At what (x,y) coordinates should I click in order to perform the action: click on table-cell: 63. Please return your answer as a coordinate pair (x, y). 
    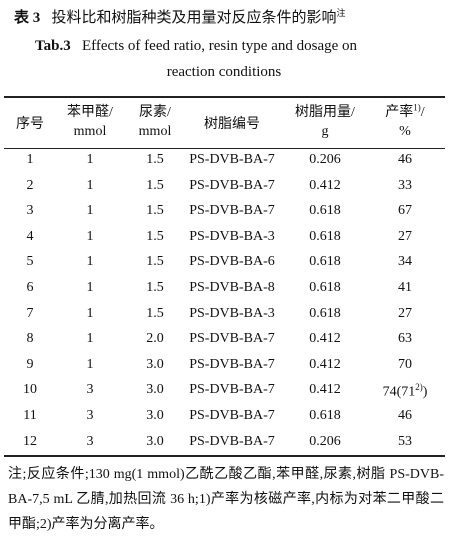
    Looking at the image, I should click on (405, 339).